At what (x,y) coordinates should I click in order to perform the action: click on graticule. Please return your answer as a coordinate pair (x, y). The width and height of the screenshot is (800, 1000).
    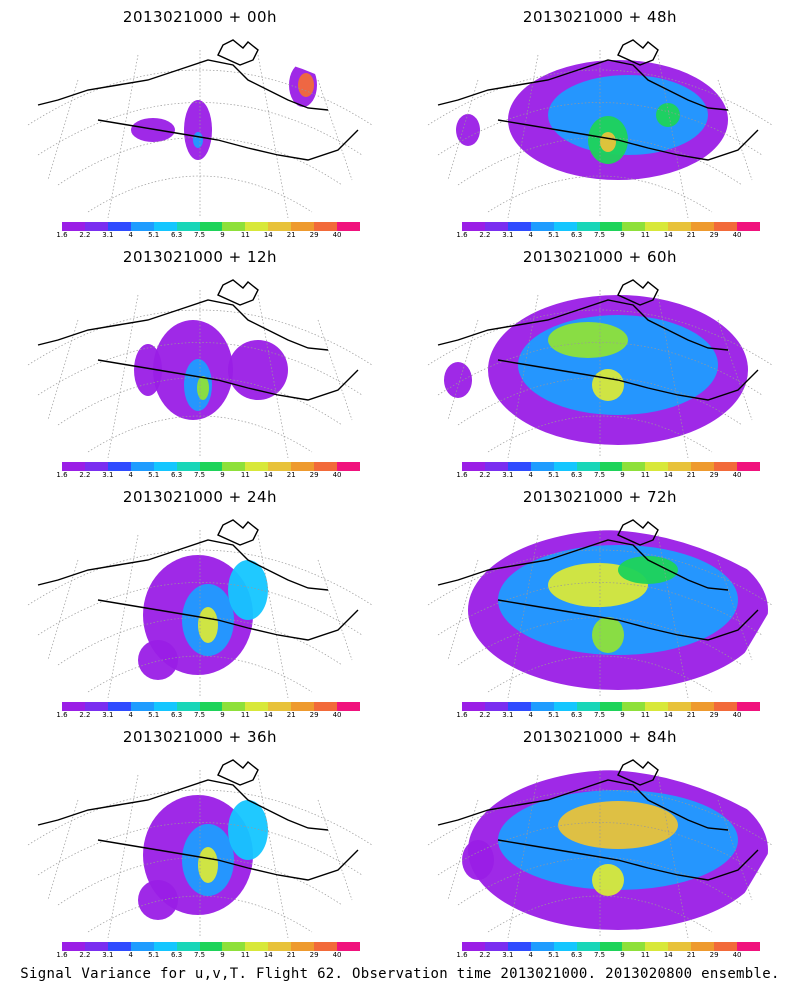
    Looking at the image, I should click on (200, 134).